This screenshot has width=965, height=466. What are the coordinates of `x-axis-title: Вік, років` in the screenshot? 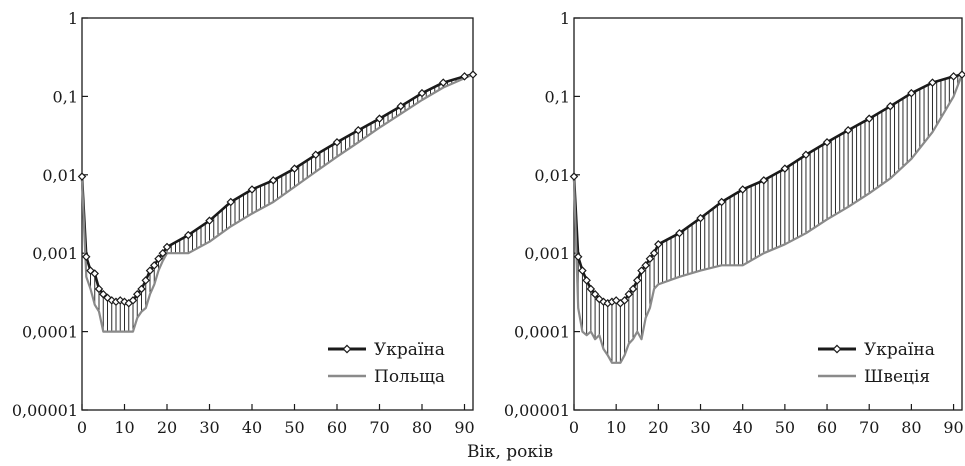 It's located at (510, 452).